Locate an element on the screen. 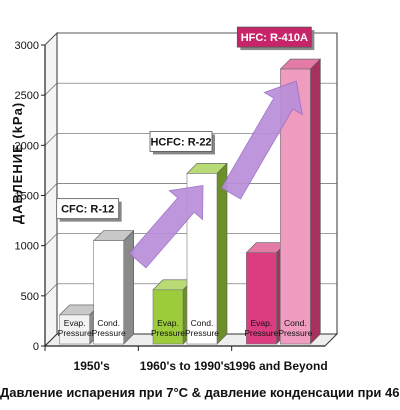 The height and width of the screenshot is (410, 400). y-tick-label: 2500 is located at coordinates (27, 96).